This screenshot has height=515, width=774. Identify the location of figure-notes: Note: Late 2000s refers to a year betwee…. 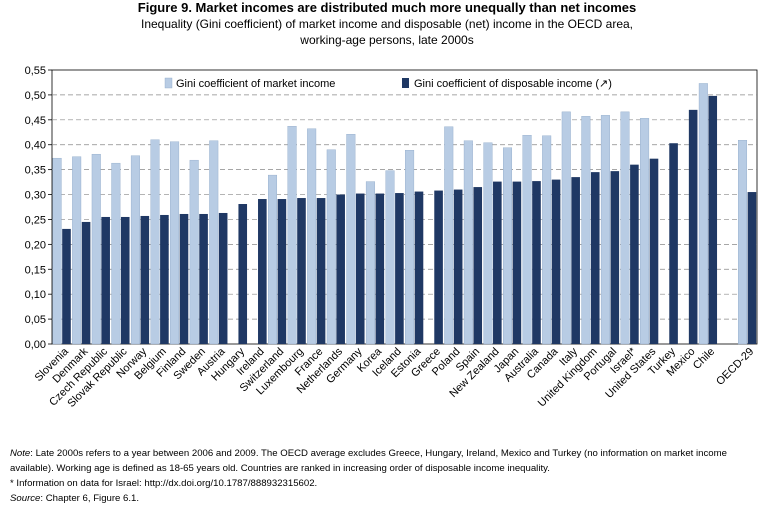
(385, 476).